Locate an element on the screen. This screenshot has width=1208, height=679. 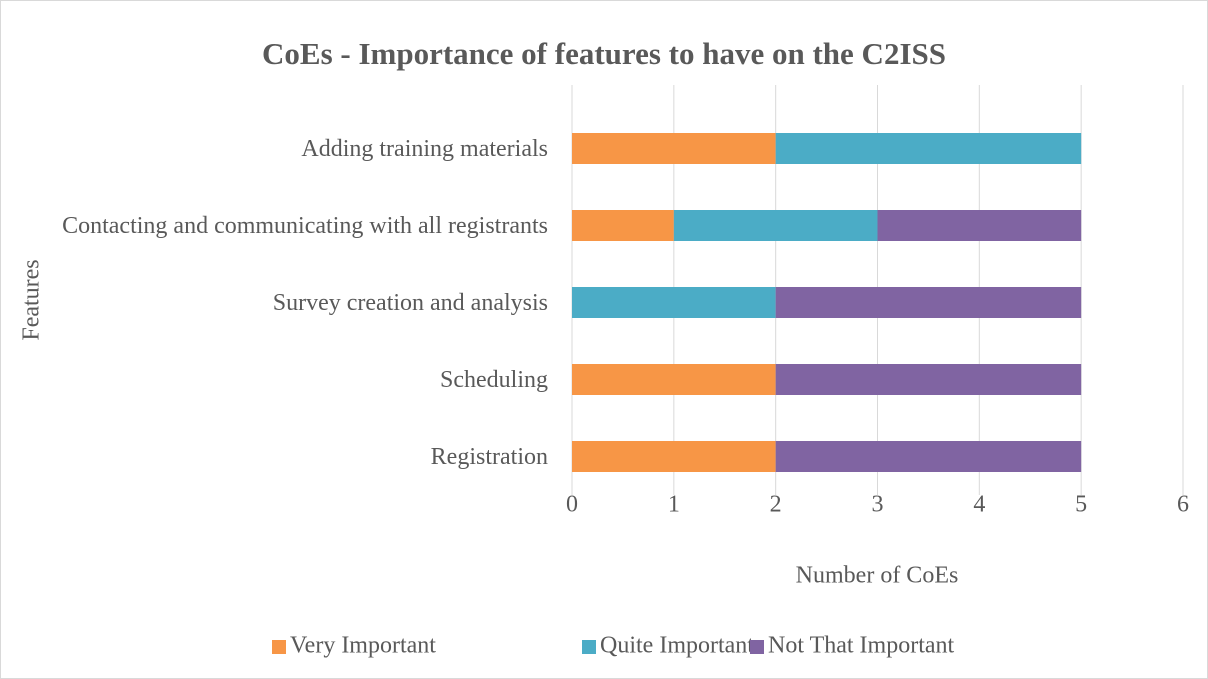
x-tick-label: 3 is located at coordinates (878, 505).